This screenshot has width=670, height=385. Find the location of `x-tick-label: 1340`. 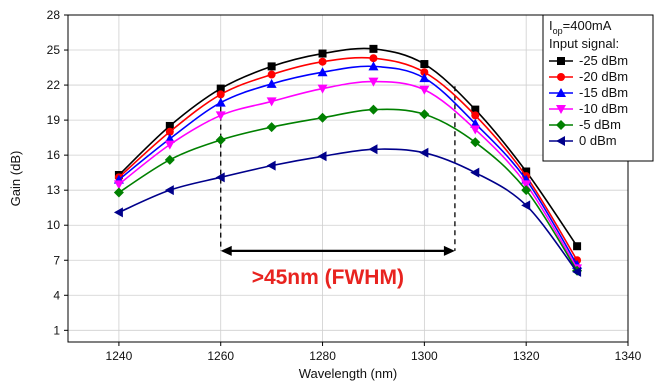

x-tick-label: 1340 is located at coordinates (628, 356).